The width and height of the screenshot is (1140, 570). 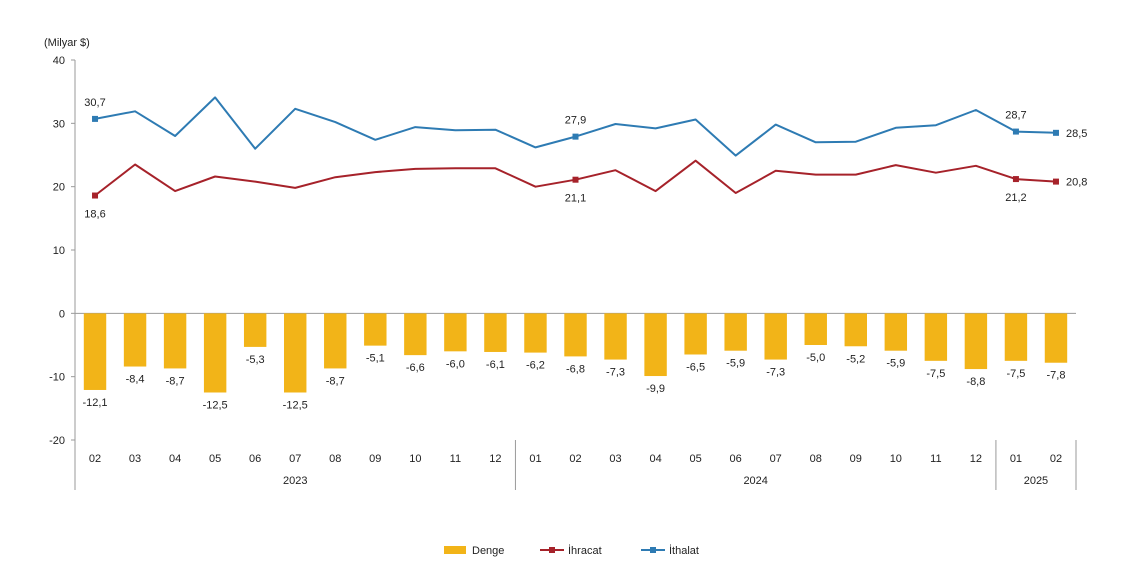 I want to click on bars-denge, so click(x=575, y=353).